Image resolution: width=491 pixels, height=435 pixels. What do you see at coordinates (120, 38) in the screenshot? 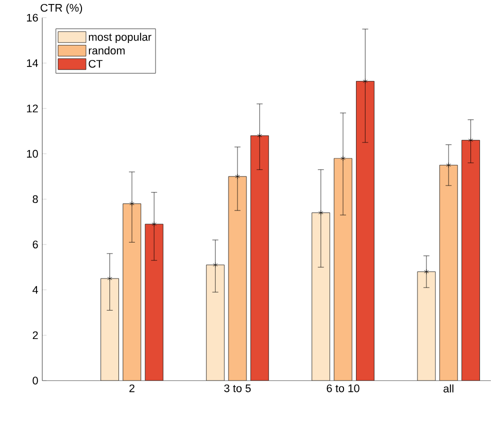
I see `legend-label: most popular` at bounding box center [120, 38].